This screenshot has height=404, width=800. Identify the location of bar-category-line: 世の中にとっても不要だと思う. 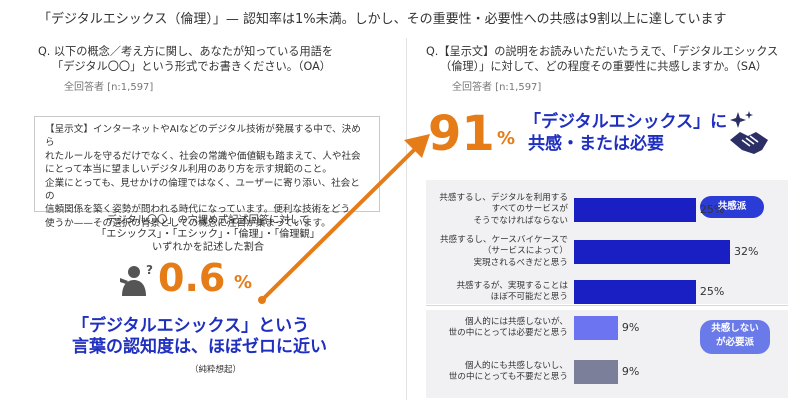
(508, 377).